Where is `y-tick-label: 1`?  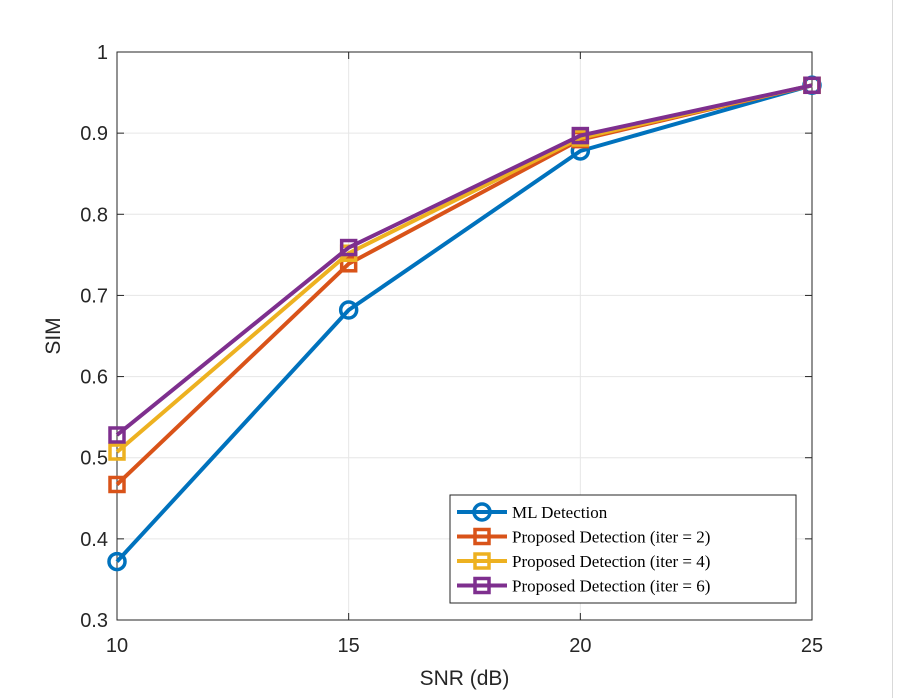
y-tick-label: 1 is located at coordinates (102, 53).